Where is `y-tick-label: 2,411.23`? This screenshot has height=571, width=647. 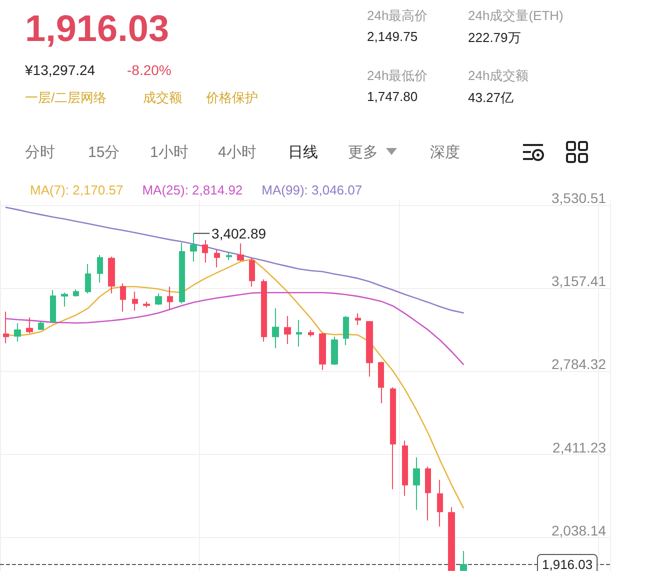 y-tick-label: 2,411.23 is located at coordinates (579, 447).